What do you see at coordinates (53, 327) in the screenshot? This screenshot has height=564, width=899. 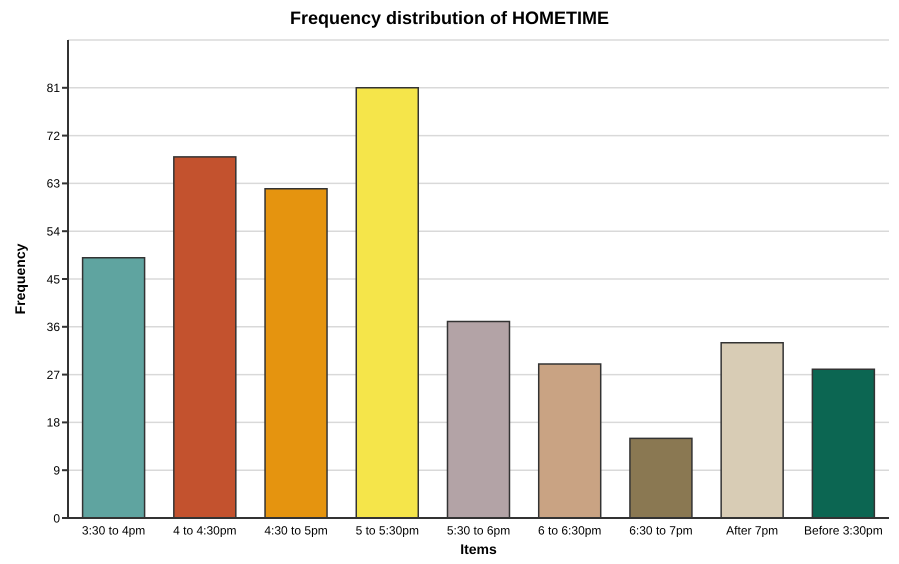 I see `y-tick-label: 36` at bounding box center [53, 327].